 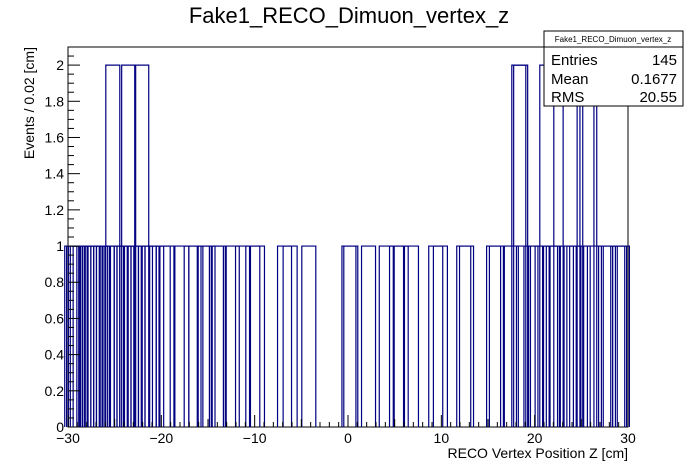 I want to click on x-tick-label: 30, so click(x=628, y=438).